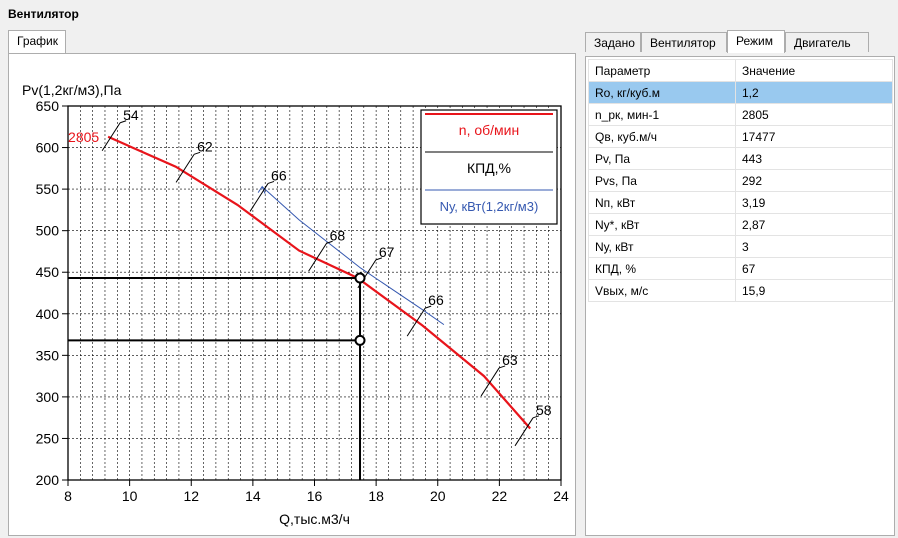 This screenshot has height=538, width=898. I want to click on y-tick-label: 300, so click(48, 397).